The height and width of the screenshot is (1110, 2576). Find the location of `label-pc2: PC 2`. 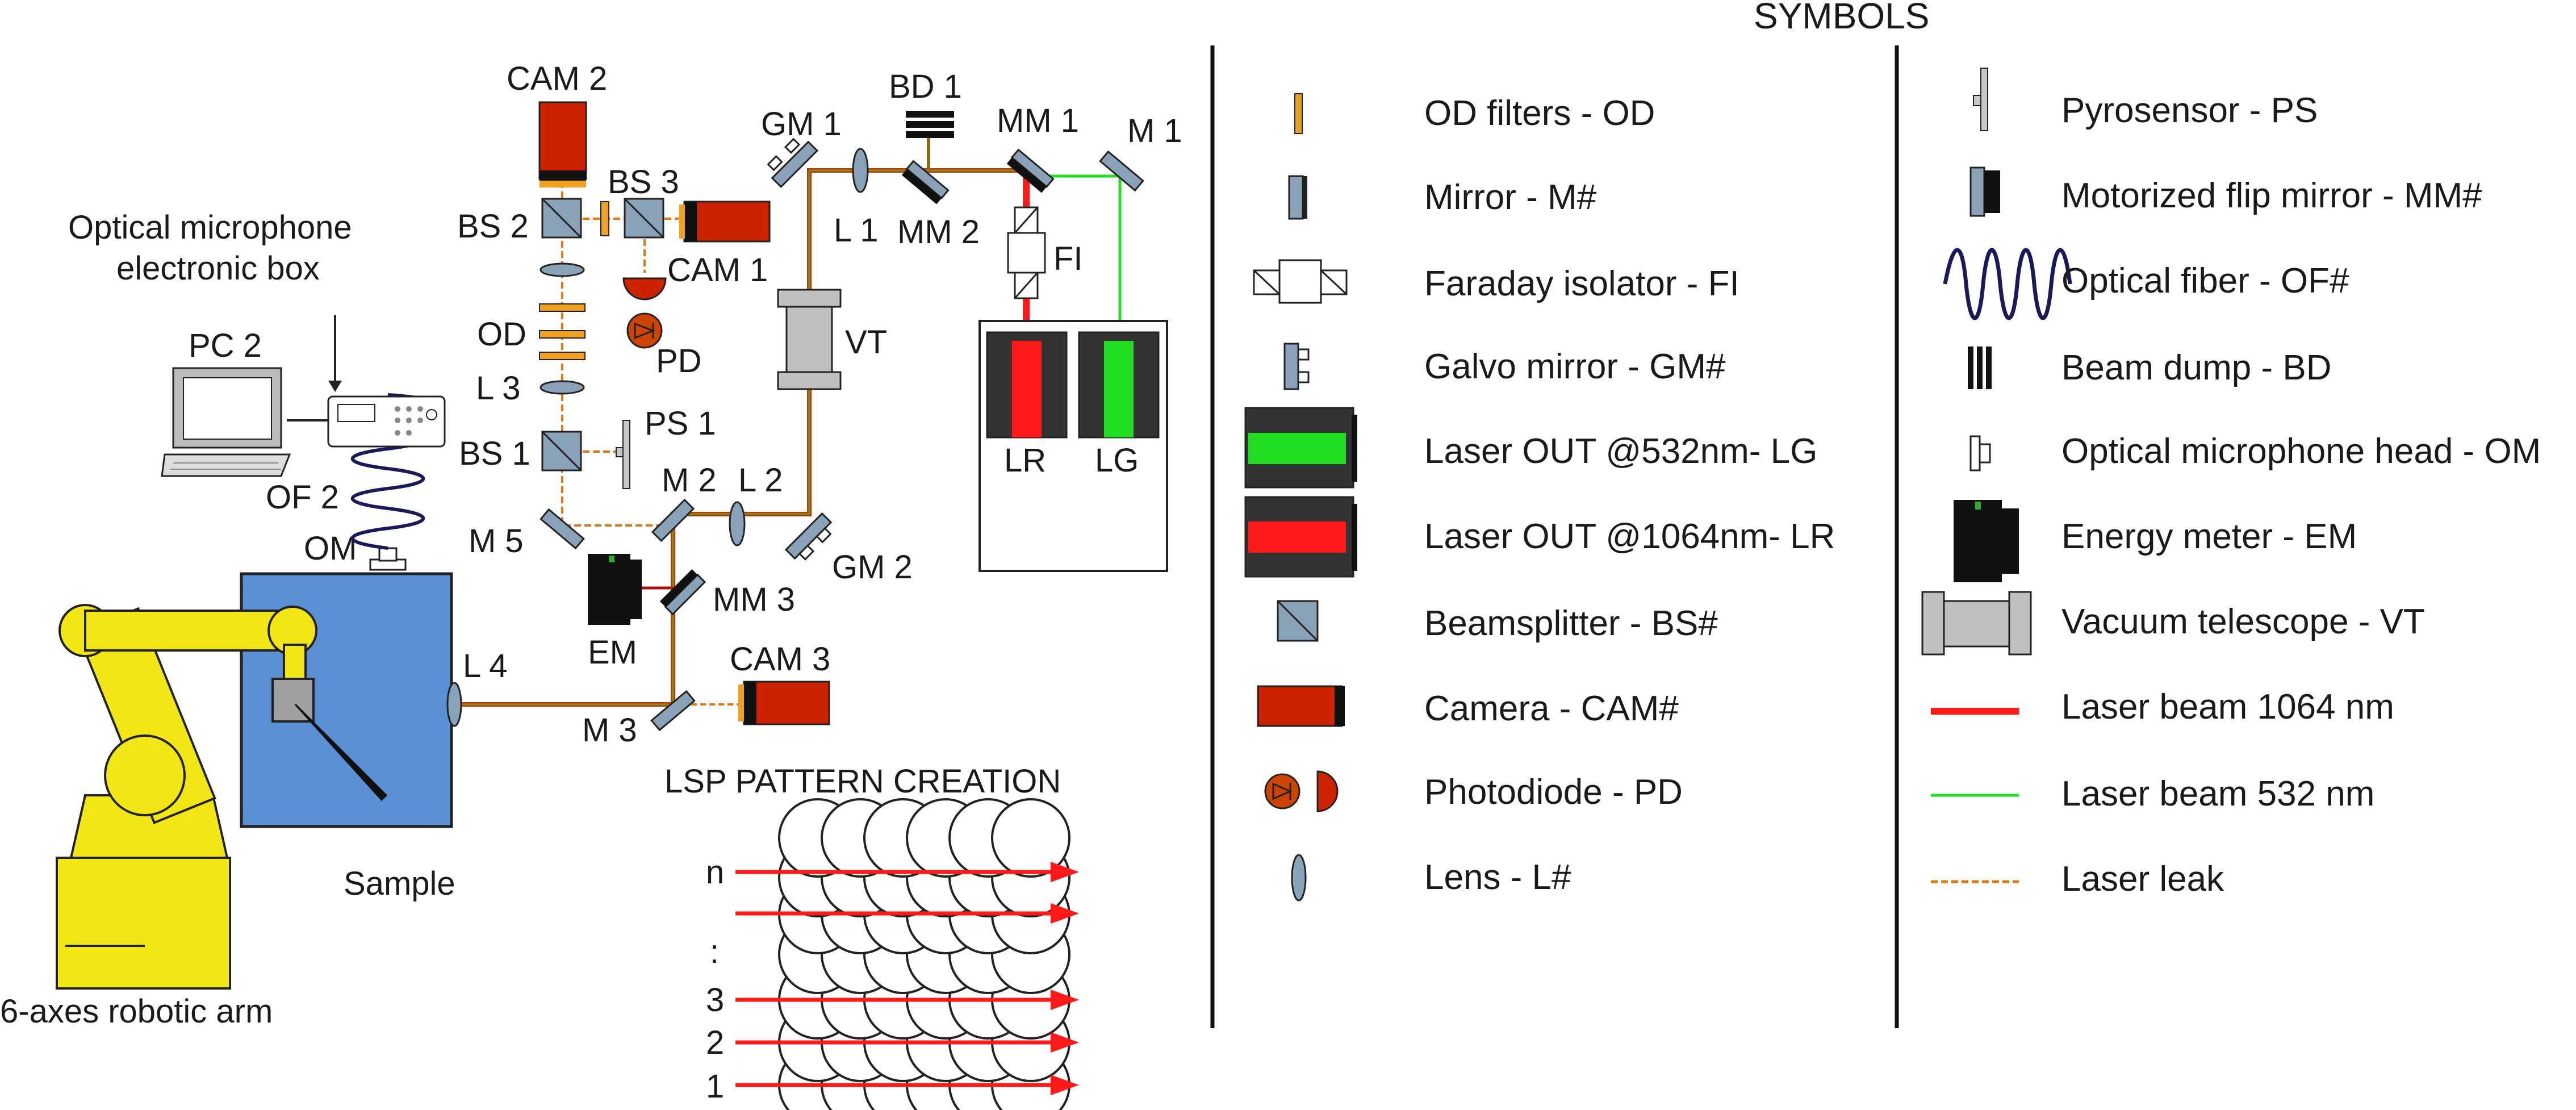

label-pc2: PC 2 is located at coordinates (225, 345).